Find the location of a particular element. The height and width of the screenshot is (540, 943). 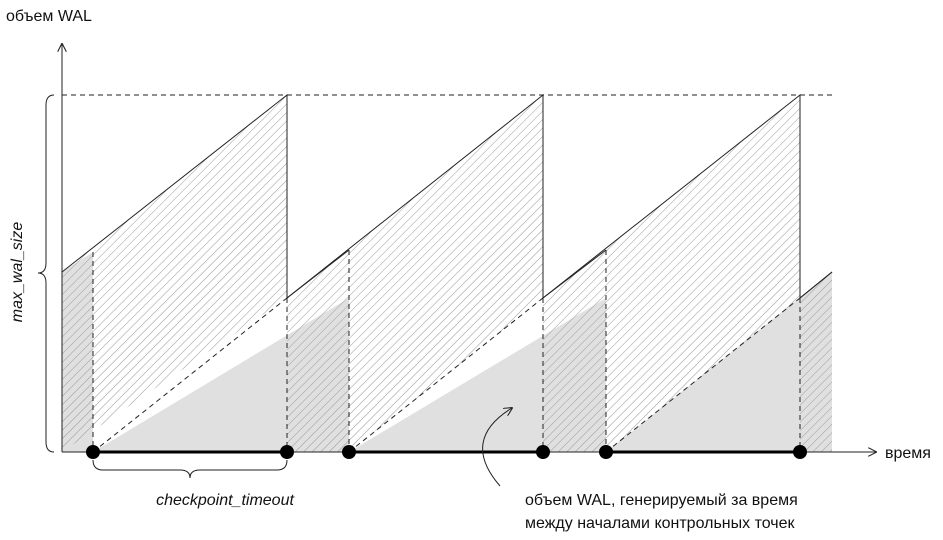

annotation-arrow is located at coordinates (497, 447).